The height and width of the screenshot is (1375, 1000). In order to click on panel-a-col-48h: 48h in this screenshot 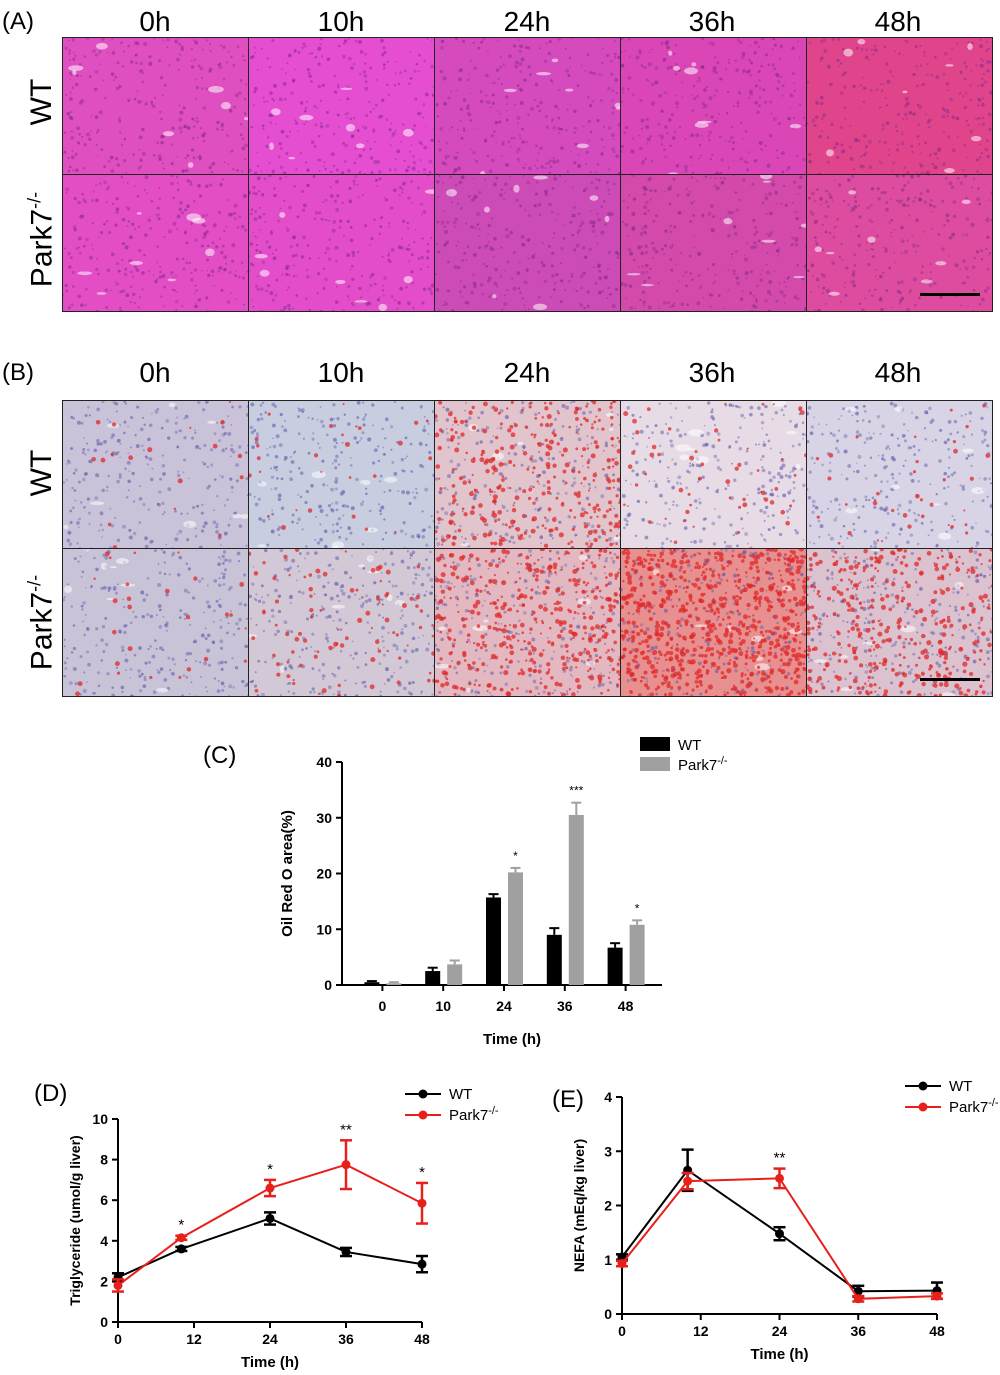, I will do `click(898, 21)`.